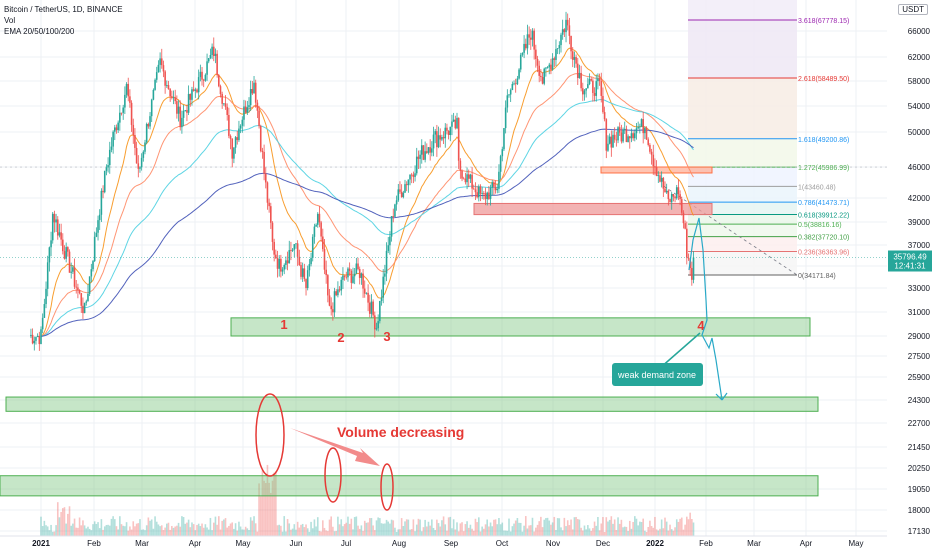 The height and width of the screenshot is (550, 932). Describe the element at coordinates (823, 79) in the screenshot. I see `fib-level-label: 2.618(58489.50)` at that location.